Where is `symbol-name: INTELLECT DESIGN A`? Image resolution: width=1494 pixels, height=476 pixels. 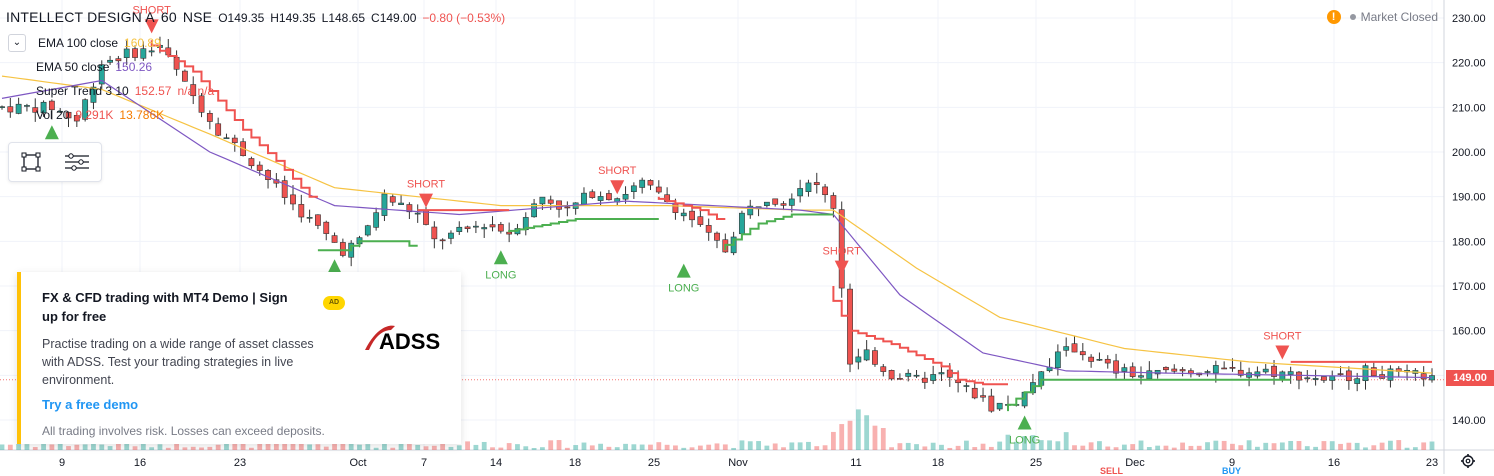
symbol-name: INTELLECT DESIGN A is located at coordinates (80, 17).